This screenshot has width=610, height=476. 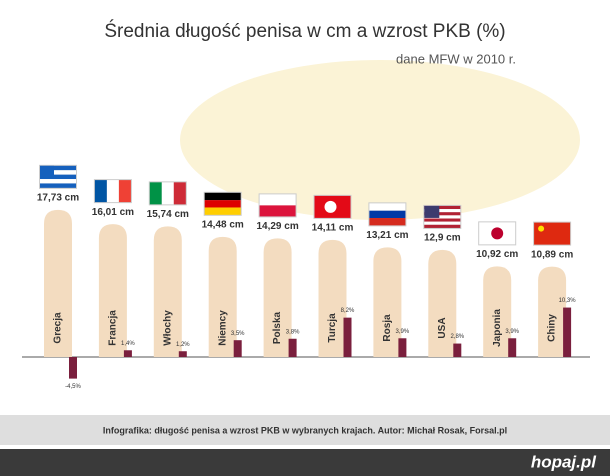 What do you see at coordinates (568, 301) in the screenshot?
I see `gdp-label: 10,3%` at bounding box center [568, 301].